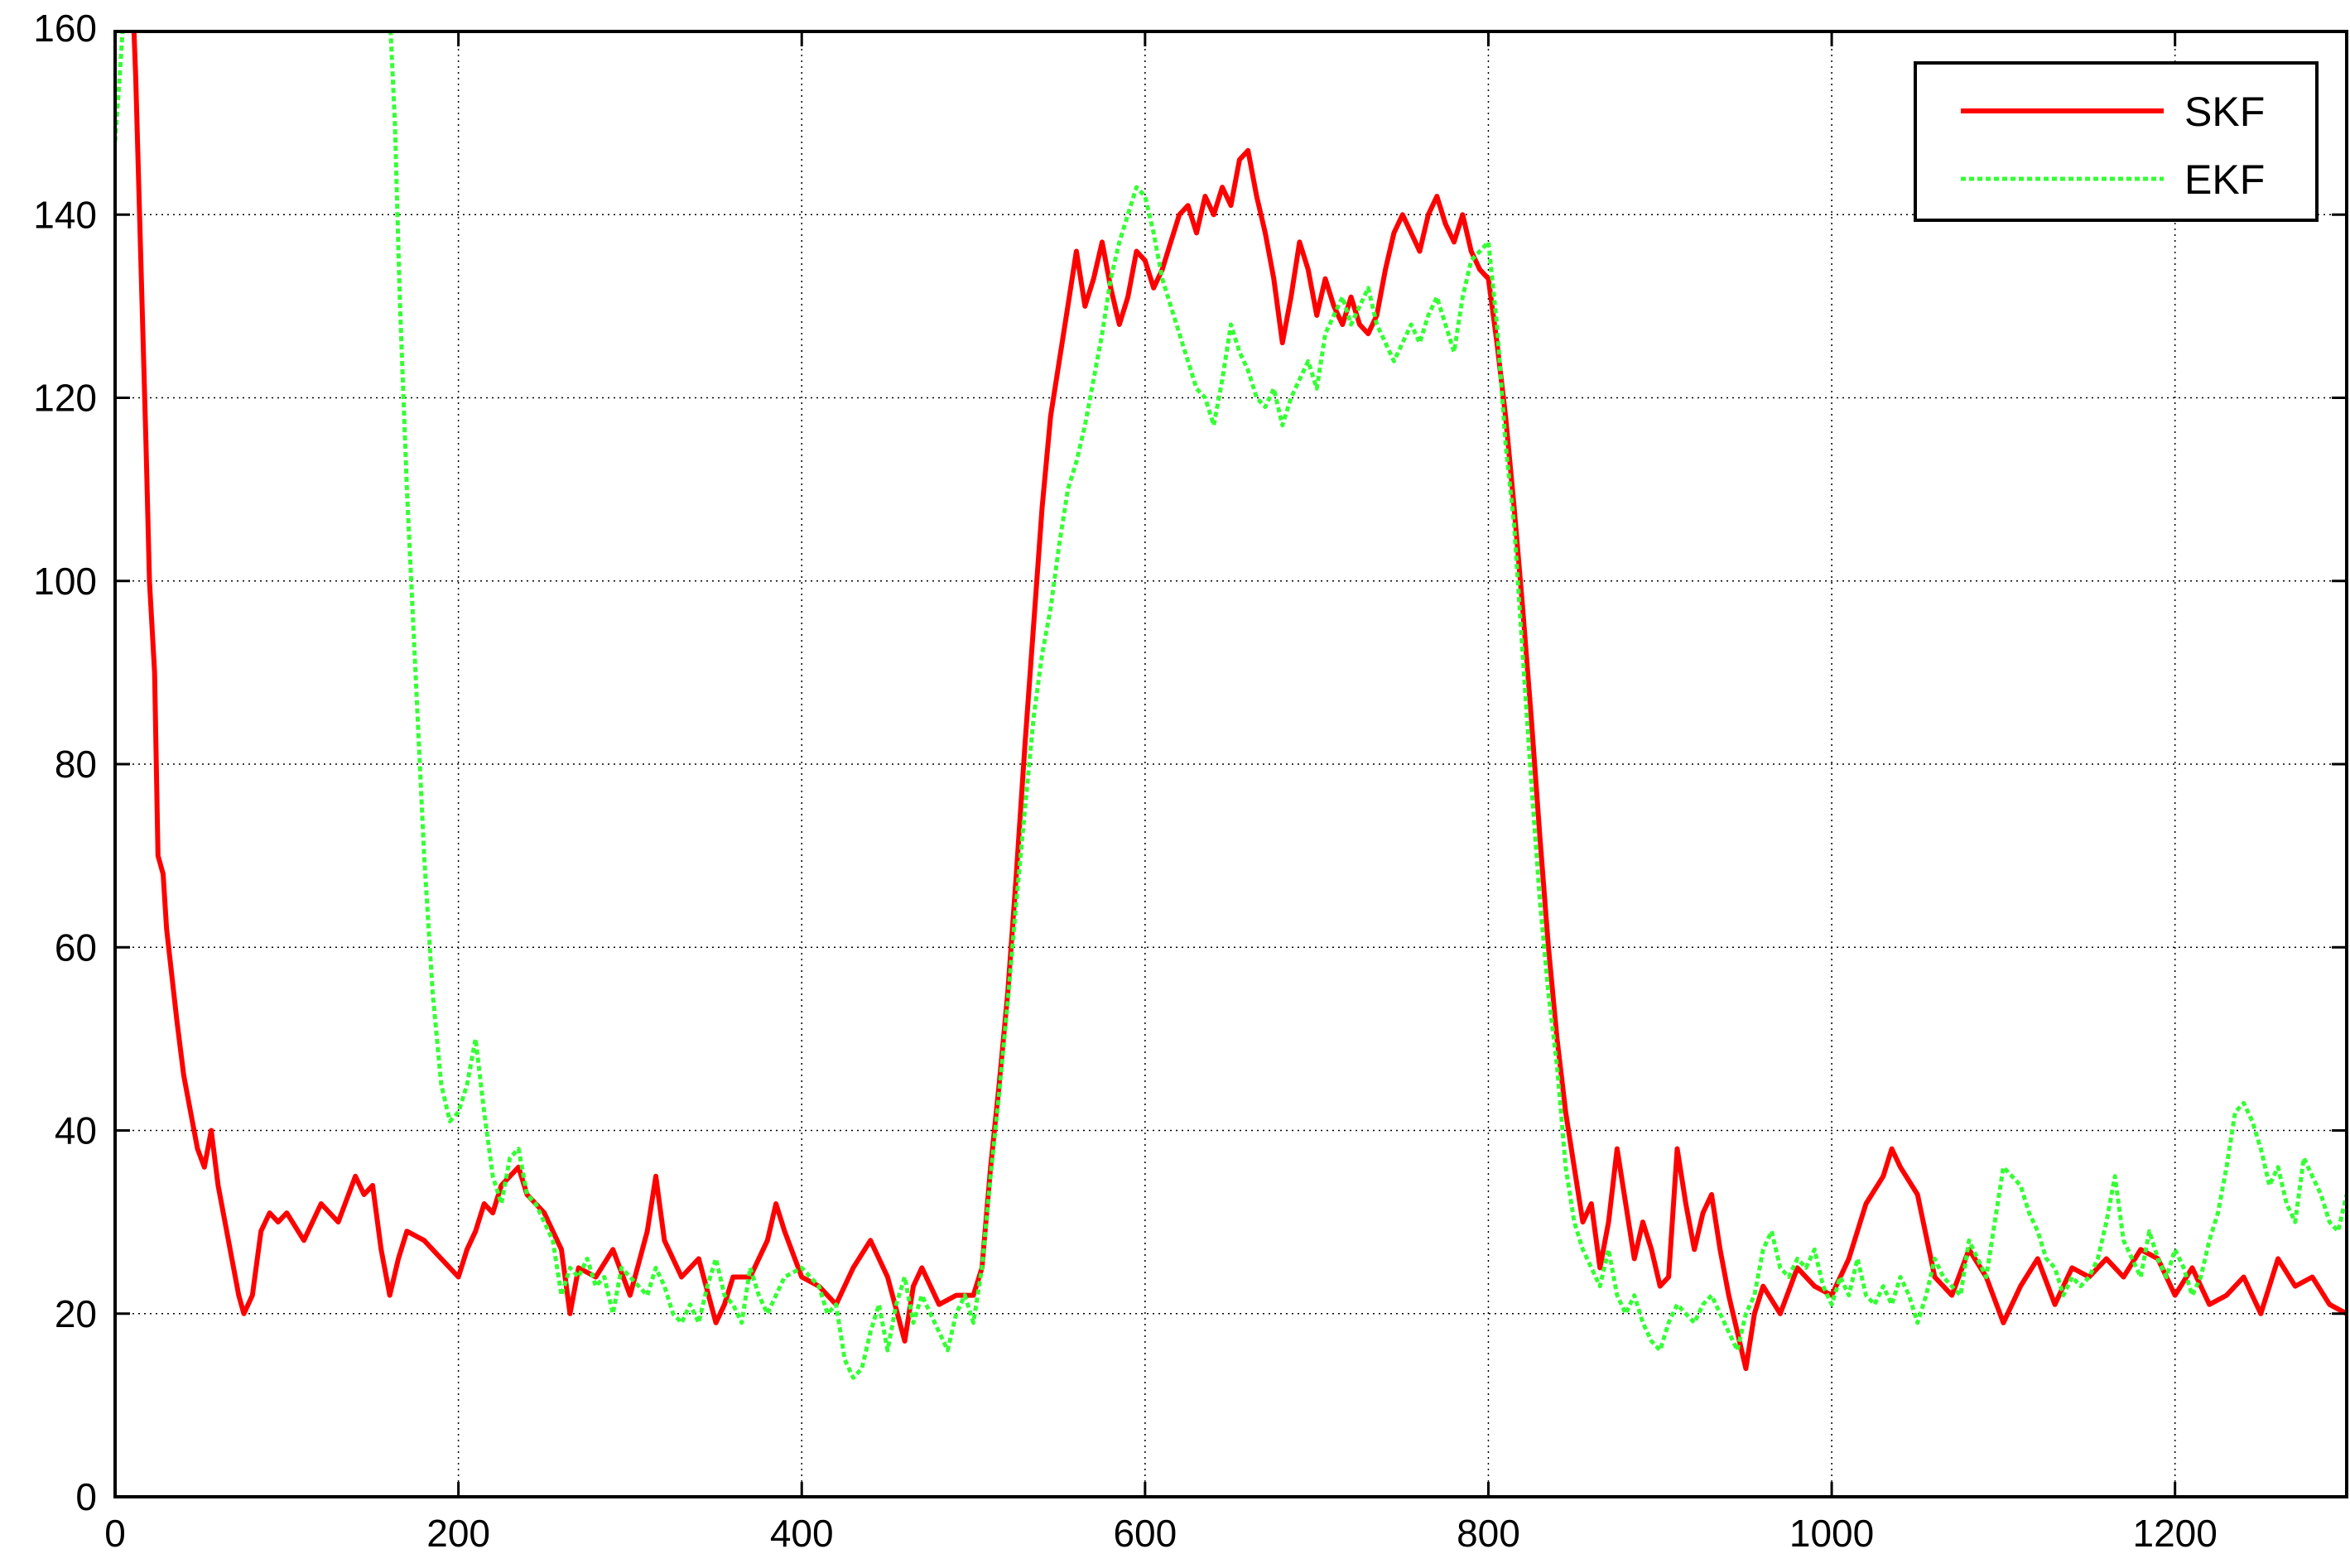 The height and width of the screenshot is (1568, 2350). What do you see at coordinates (1831, 1533) in the screenshot?
I see `x-tick-label: 1000` at bounding box center [1831, 1533].